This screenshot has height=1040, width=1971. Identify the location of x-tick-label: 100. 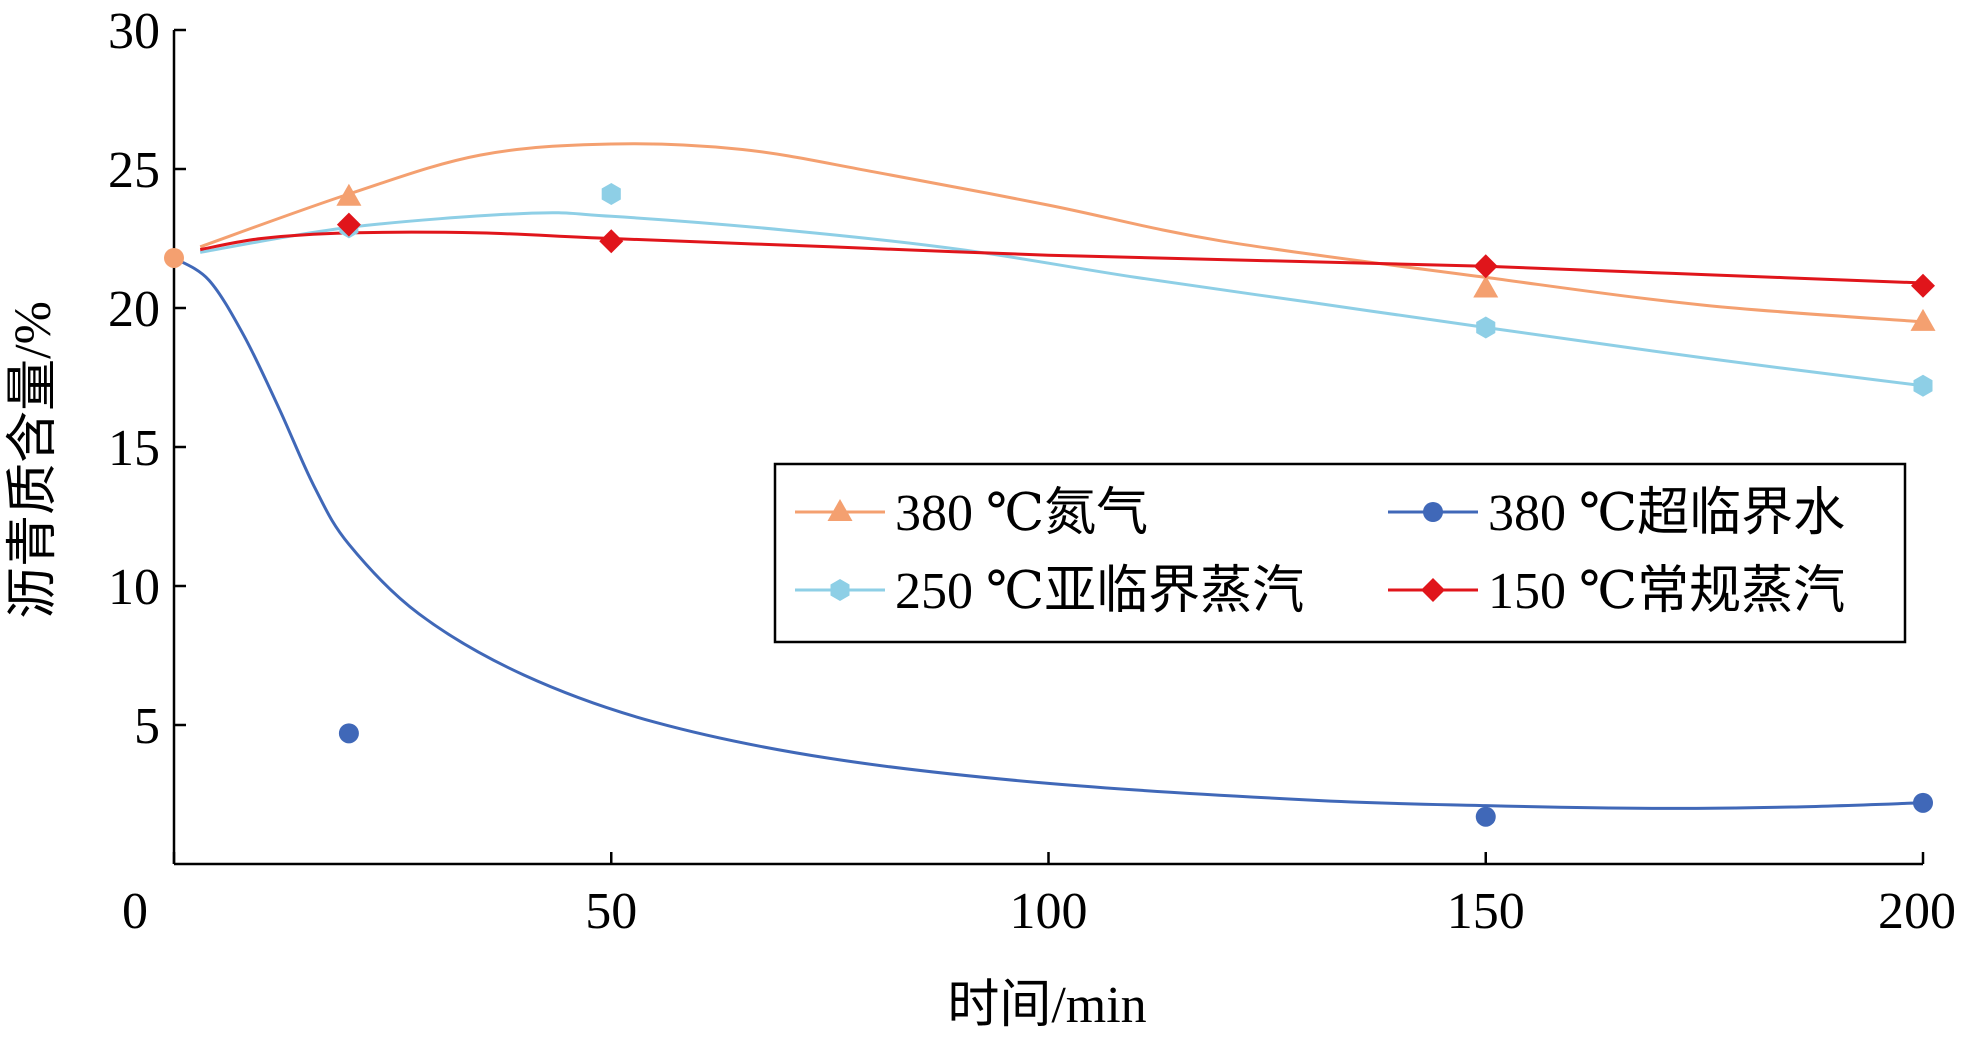
(1049, 911).